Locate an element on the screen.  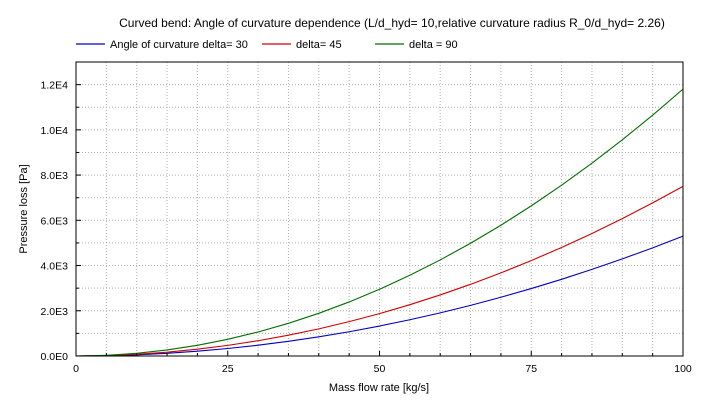
y-tick-label: 0.0E0 is located at coordinates (55, 357).